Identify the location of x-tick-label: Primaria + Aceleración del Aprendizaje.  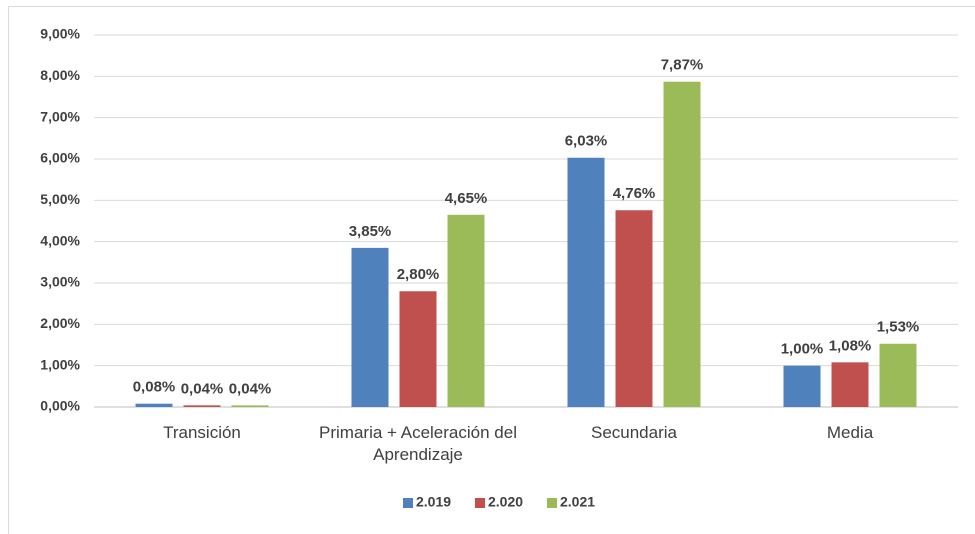
(418, 443).